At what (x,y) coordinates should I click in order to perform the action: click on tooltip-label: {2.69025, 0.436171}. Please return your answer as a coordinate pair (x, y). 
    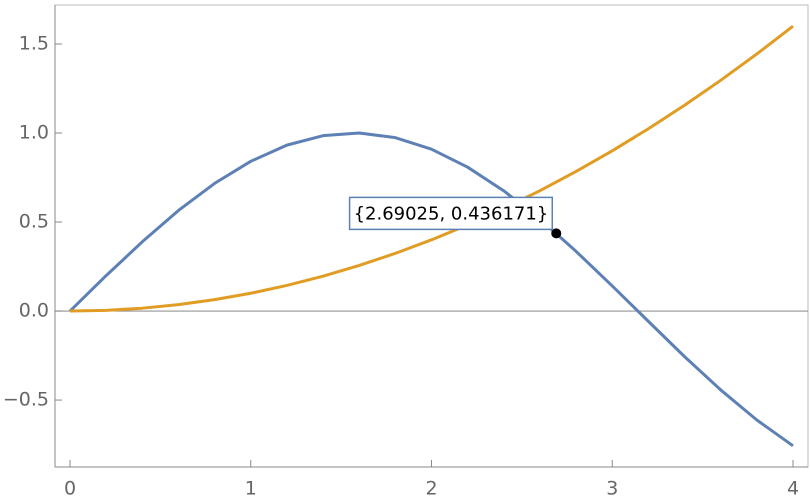
    Looking at the image, I should click on (451, 213).